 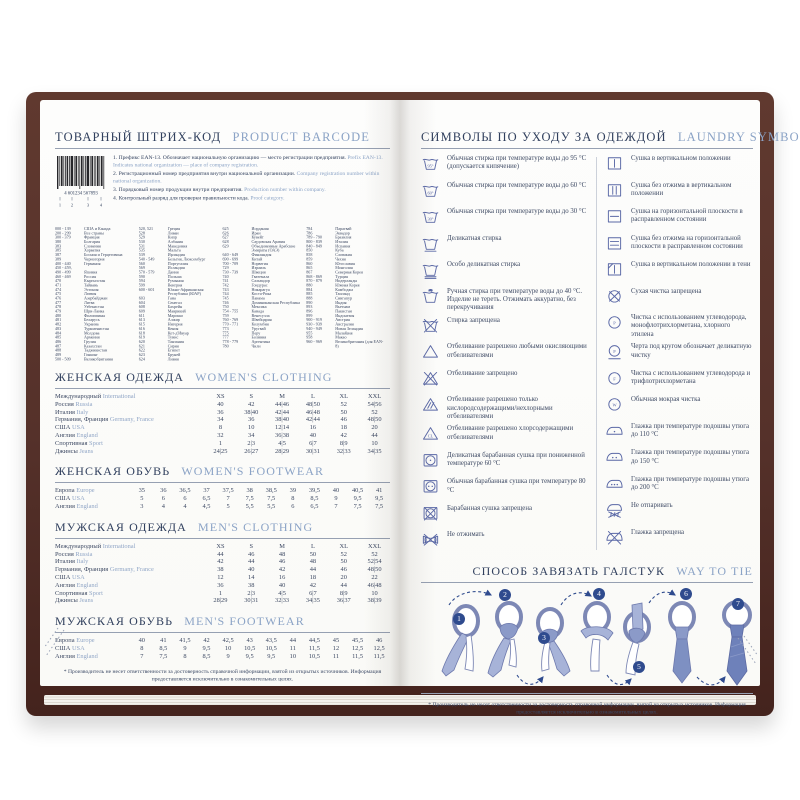 I want to click on country-row: 613 Алжир, so click(x=178, y=320).